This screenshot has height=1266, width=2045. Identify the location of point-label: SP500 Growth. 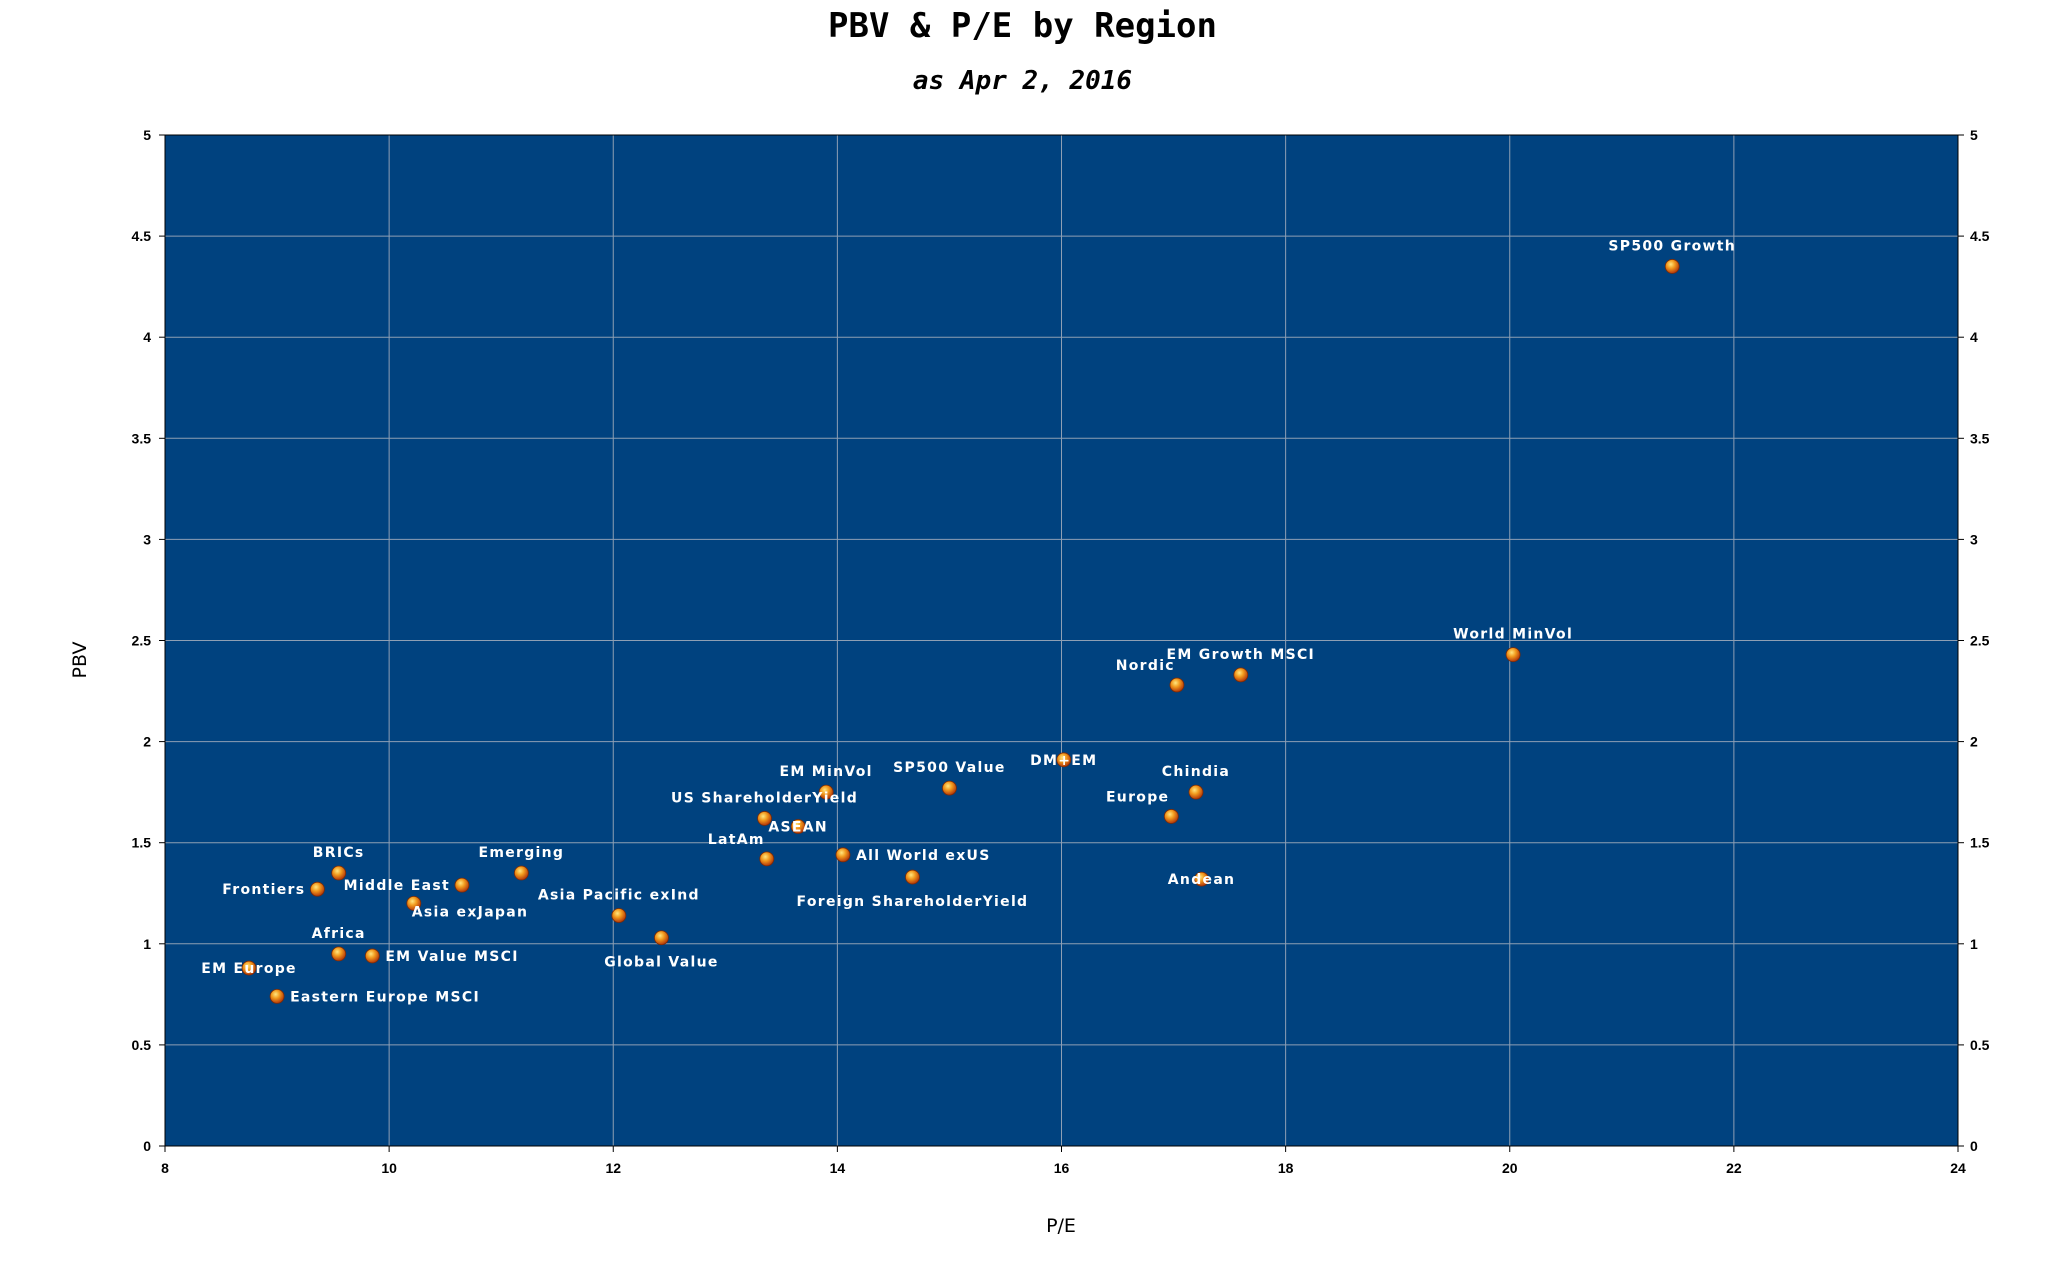
(1672, 246).